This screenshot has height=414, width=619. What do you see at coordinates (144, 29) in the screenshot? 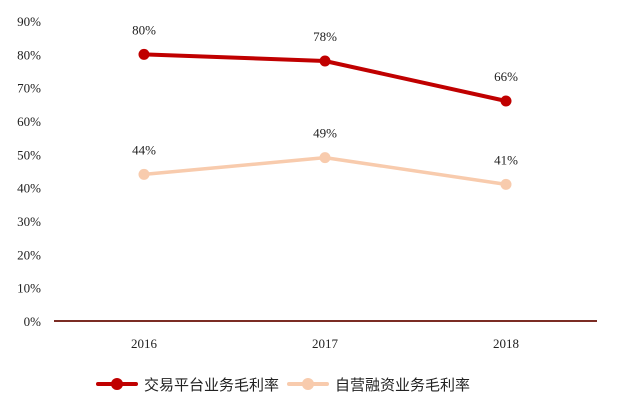
I see `data-label: 80%` at bounding box center [144, 29].